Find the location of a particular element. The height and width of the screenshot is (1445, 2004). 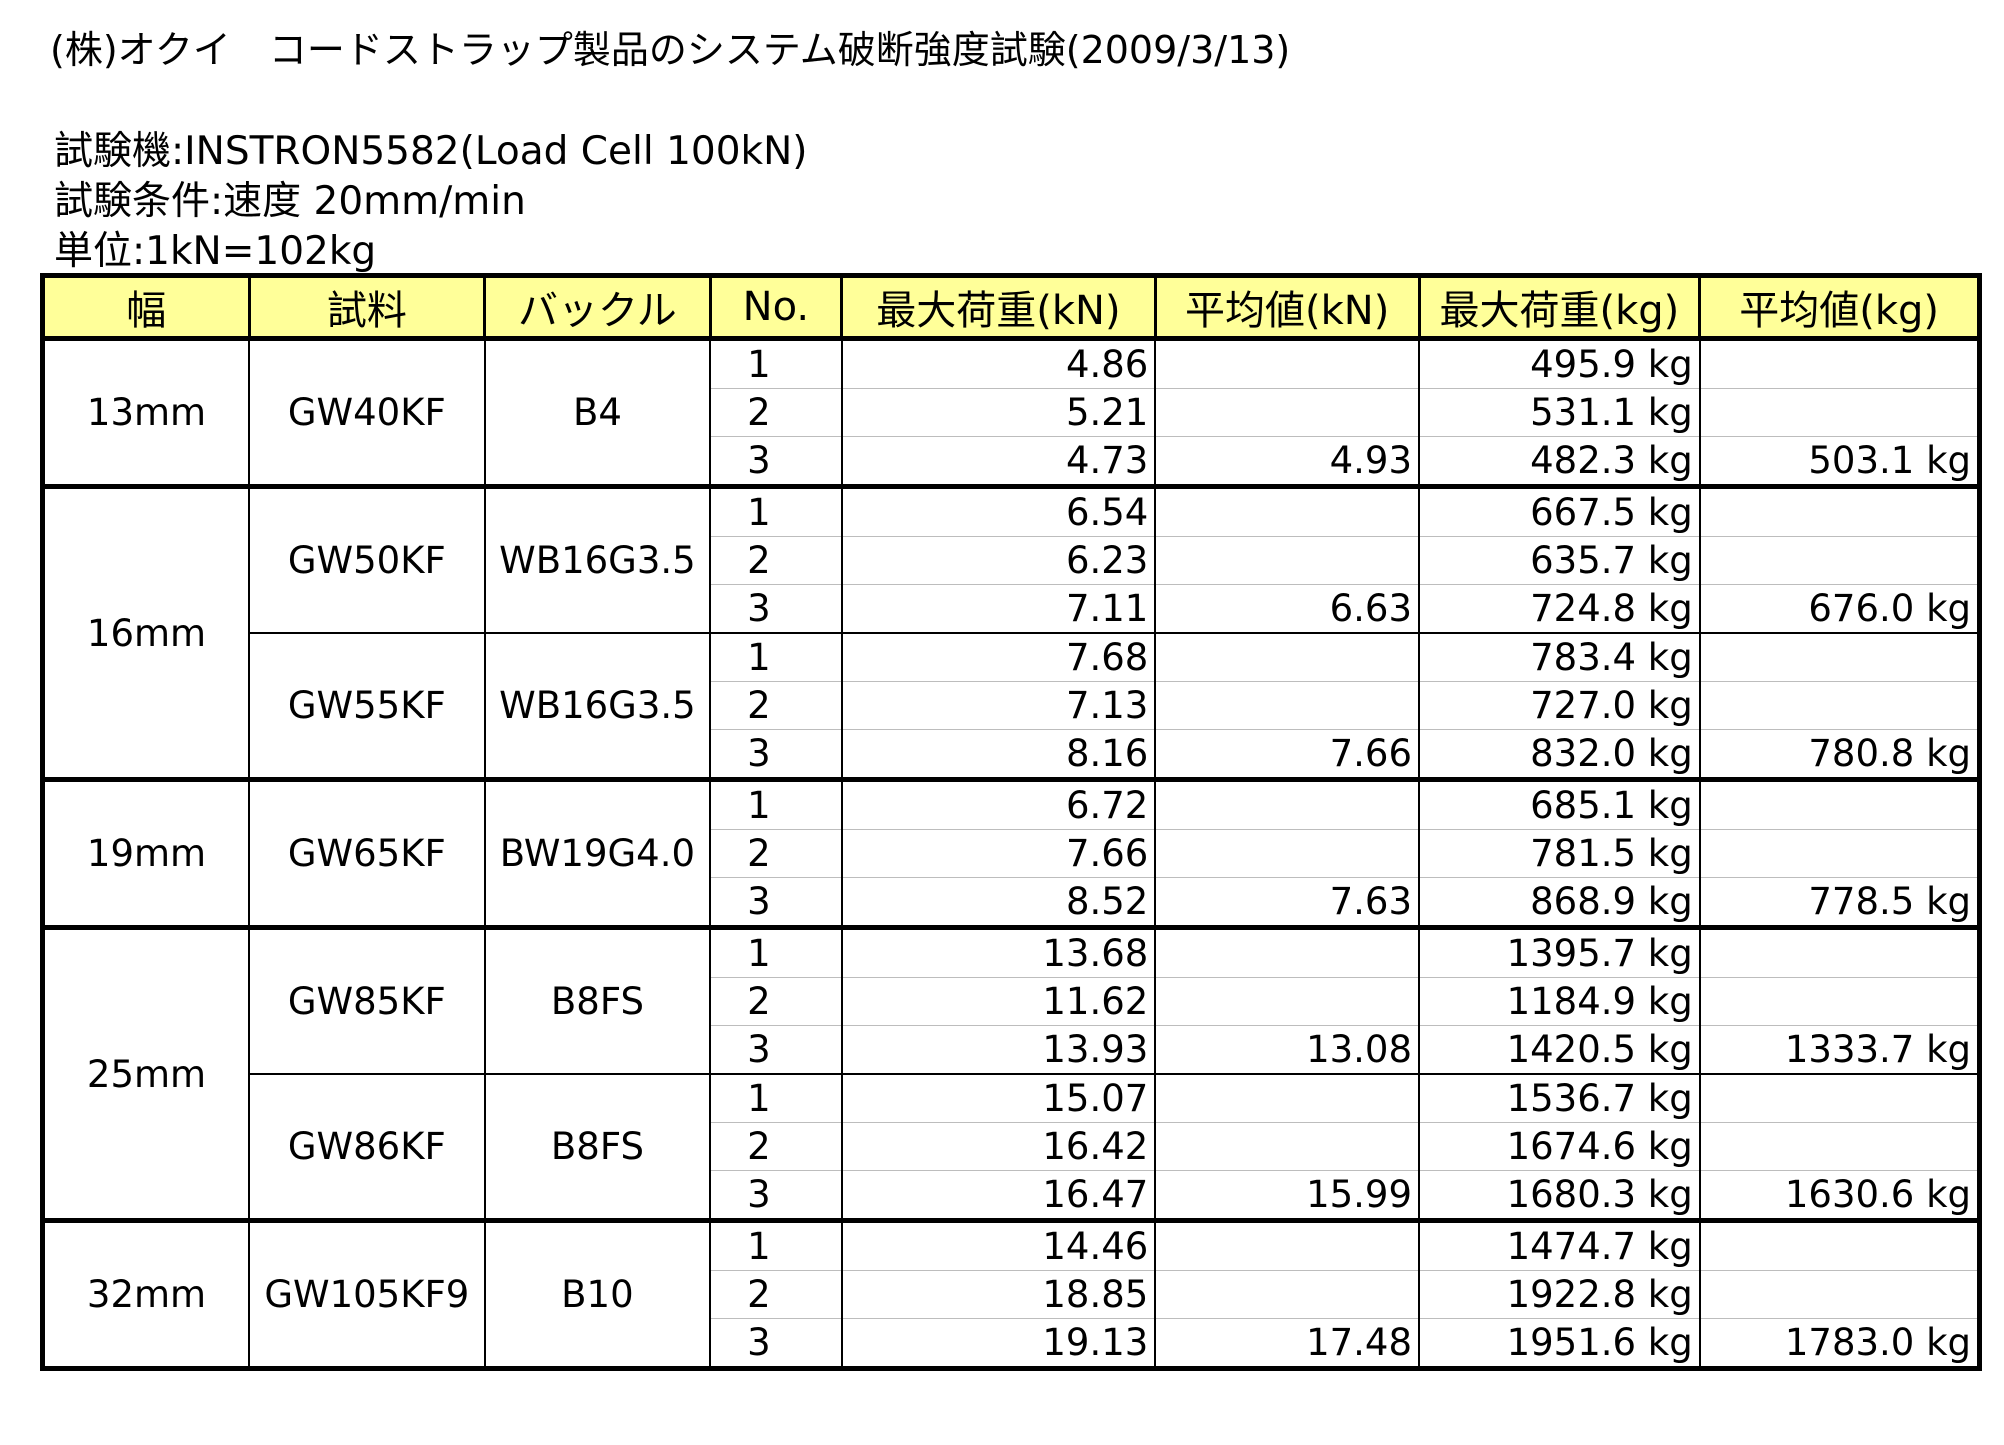

max-load-kn-cell: 6.54 is located at coordinates (998, 511).